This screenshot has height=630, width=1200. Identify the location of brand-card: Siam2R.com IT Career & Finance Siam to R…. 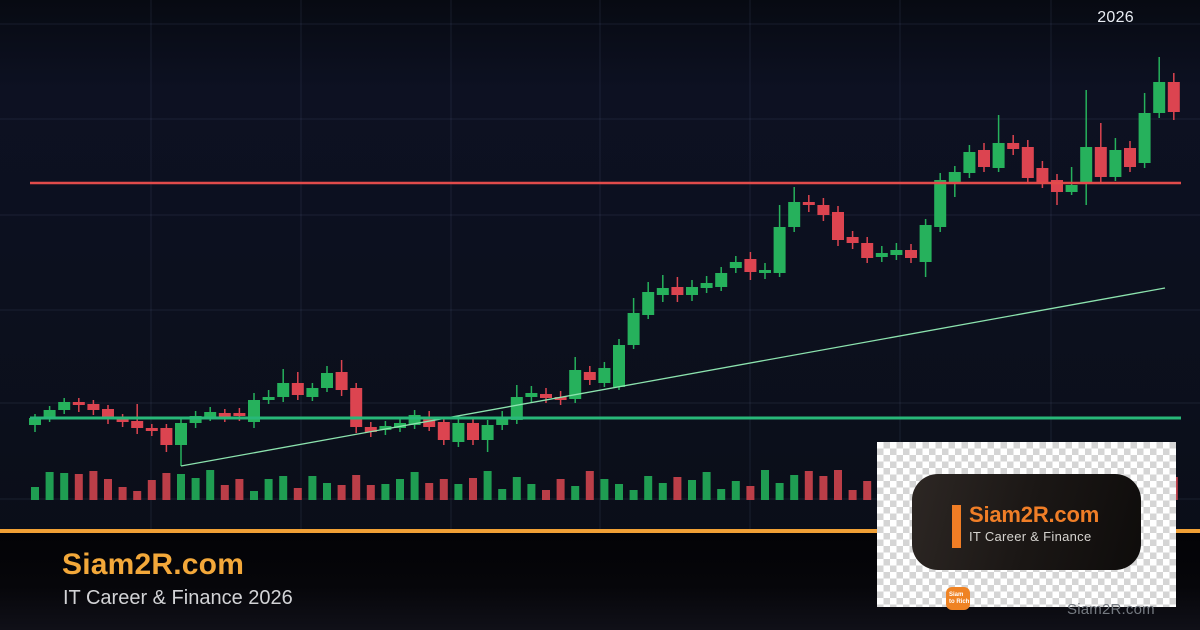
(1026, 526).